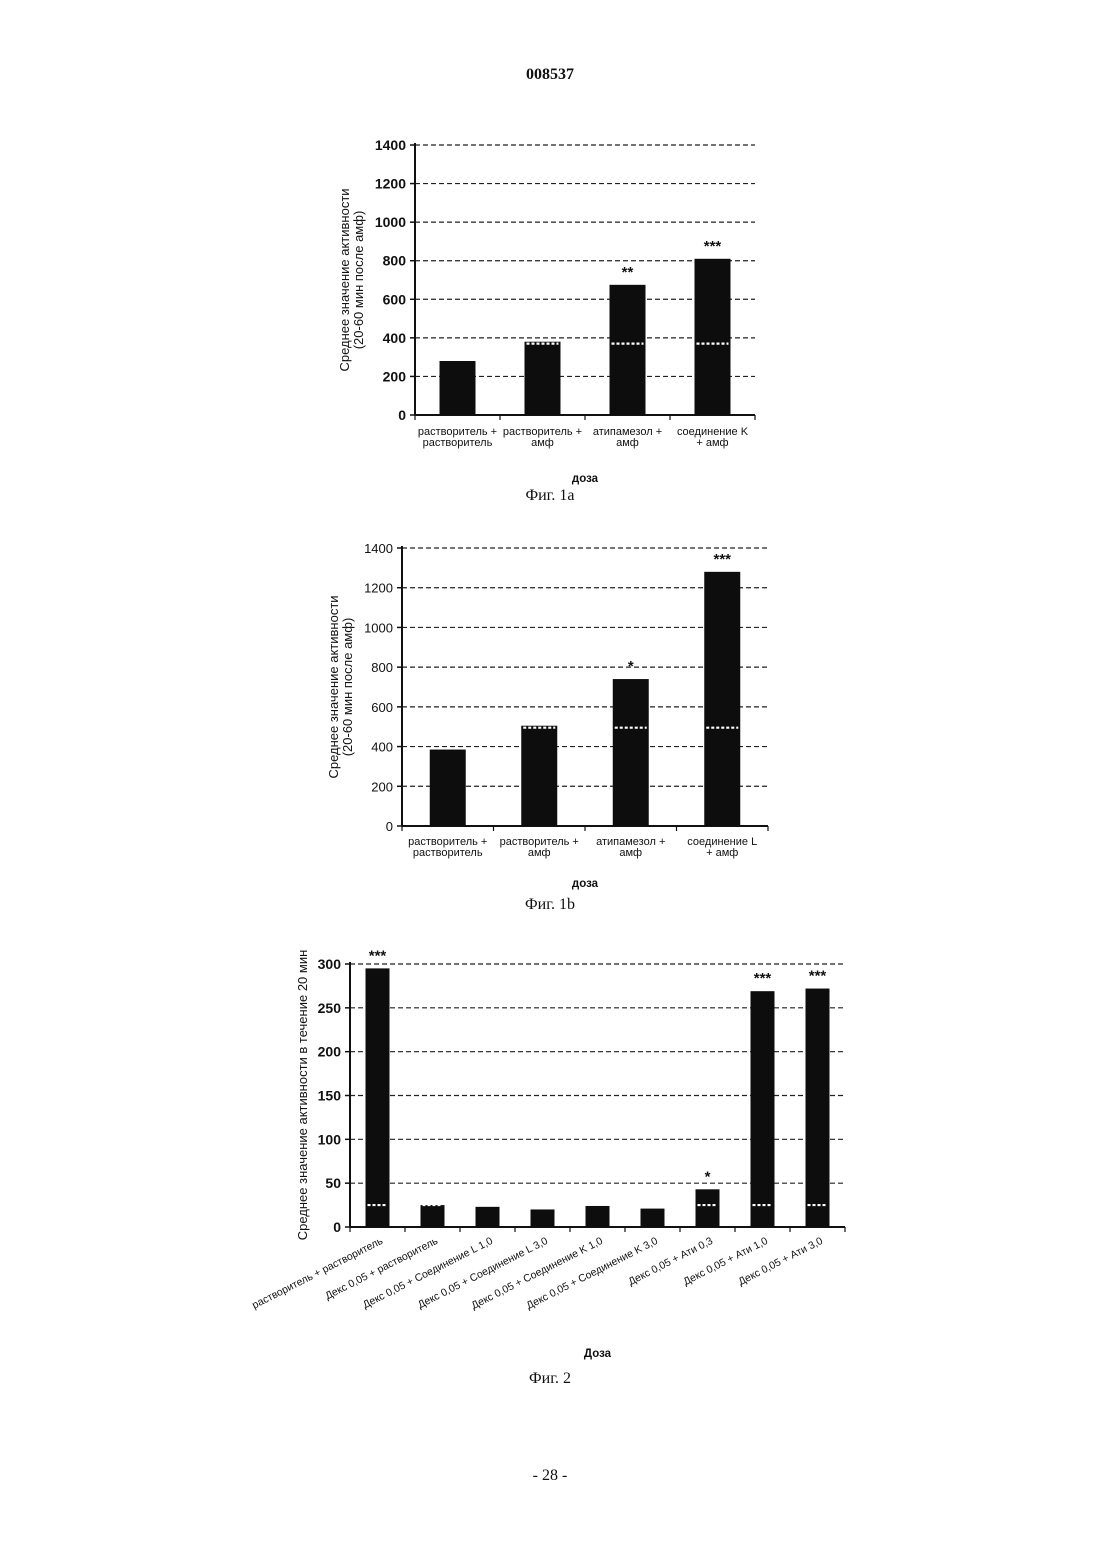 The height and width of the screenshot is (1556, 1100). Describe the element at coordinates (330, 1096) in the screenshot. I see `y-tick-label: 150` at that location.